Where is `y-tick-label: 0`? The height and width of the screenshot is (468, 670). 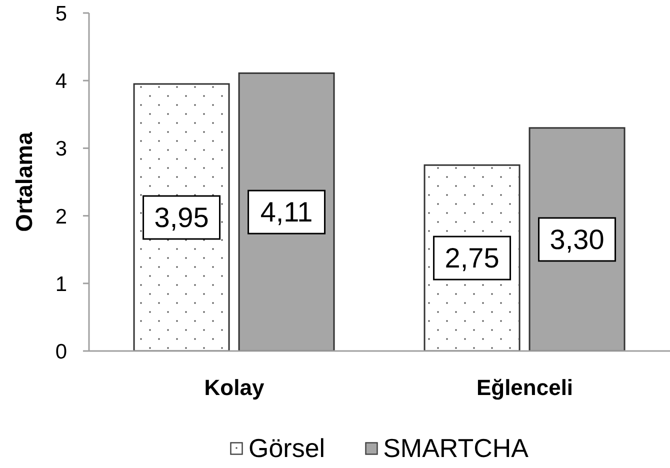
y-tick-label: 0 is located at coordinates (61, 352).